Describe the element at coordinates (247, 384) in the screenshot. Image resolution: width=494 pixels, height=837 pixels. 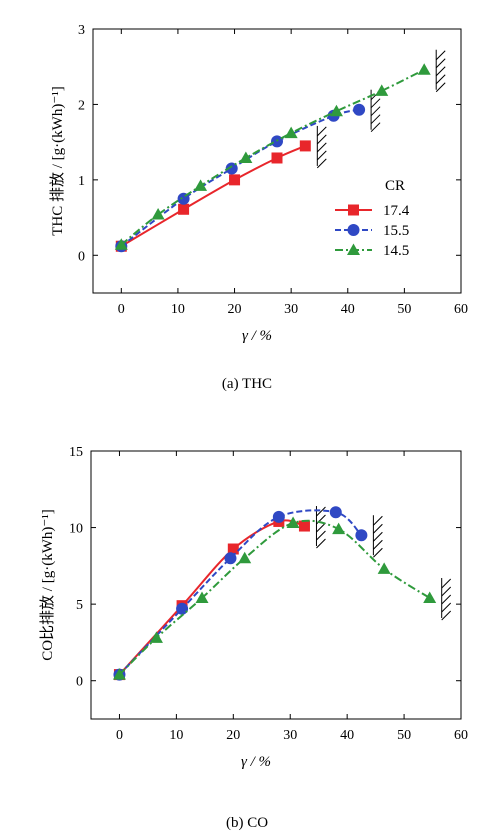
I see `chart-caption: (a) THC` at that location.